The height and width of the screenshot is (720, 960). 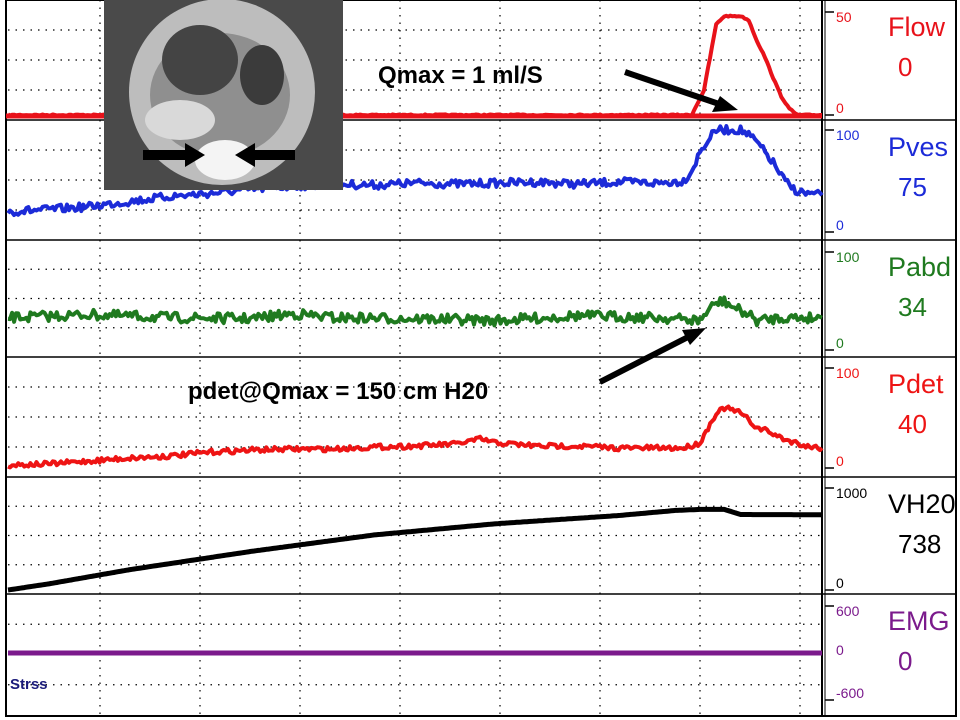 What do you see at coordinates (918, 147) in the screenshot?
I see `channel-name-pves: Pves` at bounding box center [918, 147].